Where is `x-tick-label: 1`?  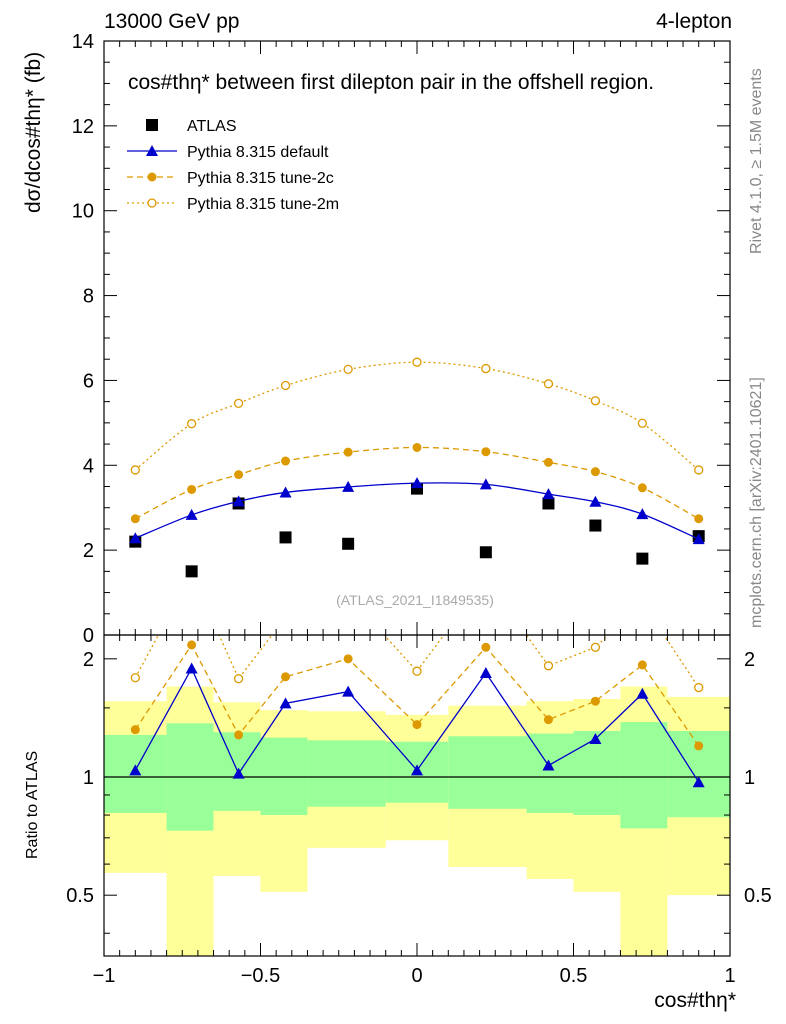 x-tick-label: 1 is located at coordinates (729, 976).